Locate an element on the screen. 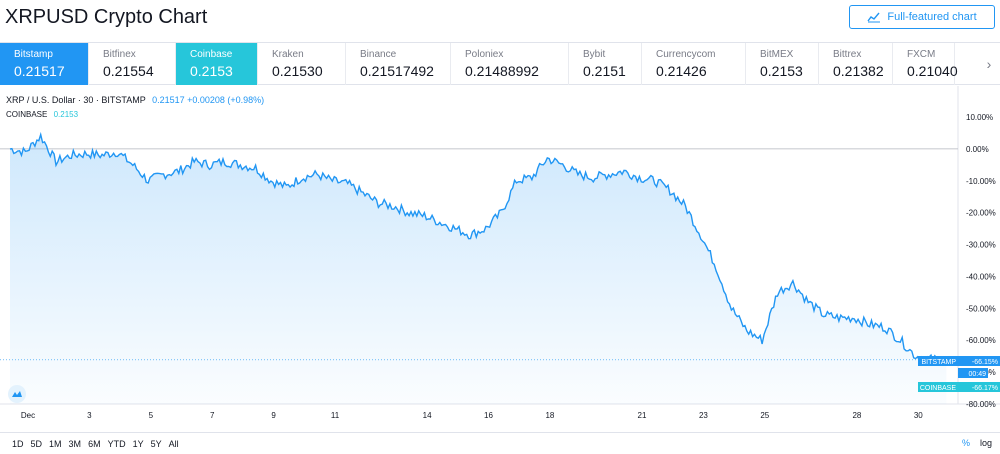 This screenshot has height=454, width=1000. x-tick-label: 30 is located at coordinates (918, 415).